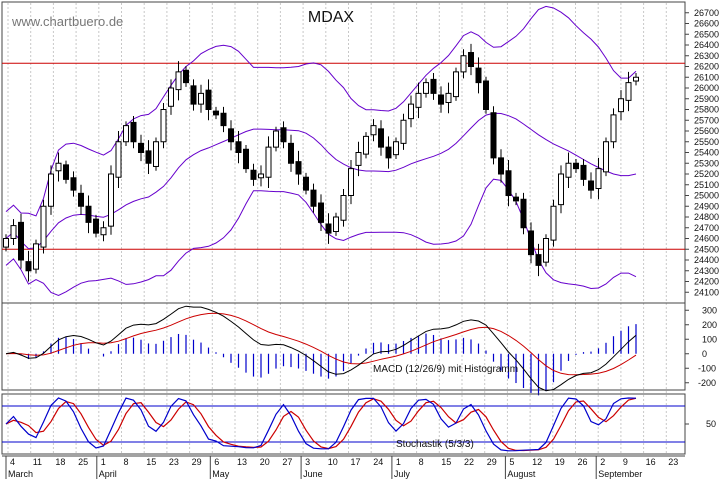 This screenshot has height=479, width=723. What do you see at coordinates (706, 120) in the screenshot?
I see `y-tick-label: 25700` at bounding box center [706, 120].